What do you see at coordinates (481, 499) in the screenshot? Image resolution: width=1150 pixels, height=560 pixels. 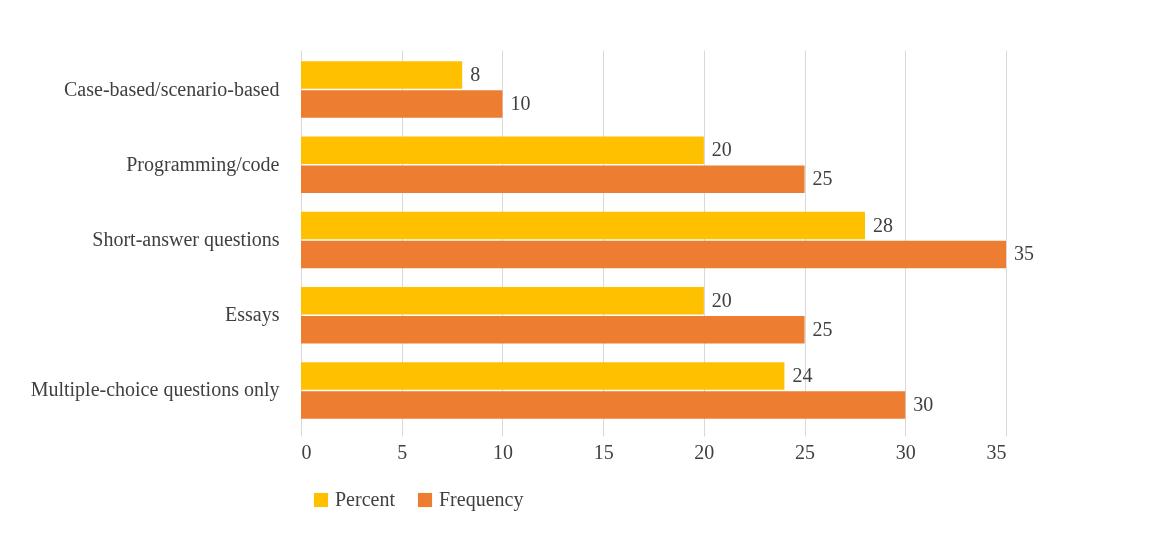 I see `legend-label: Frequency` at bounding box center [481, 499].